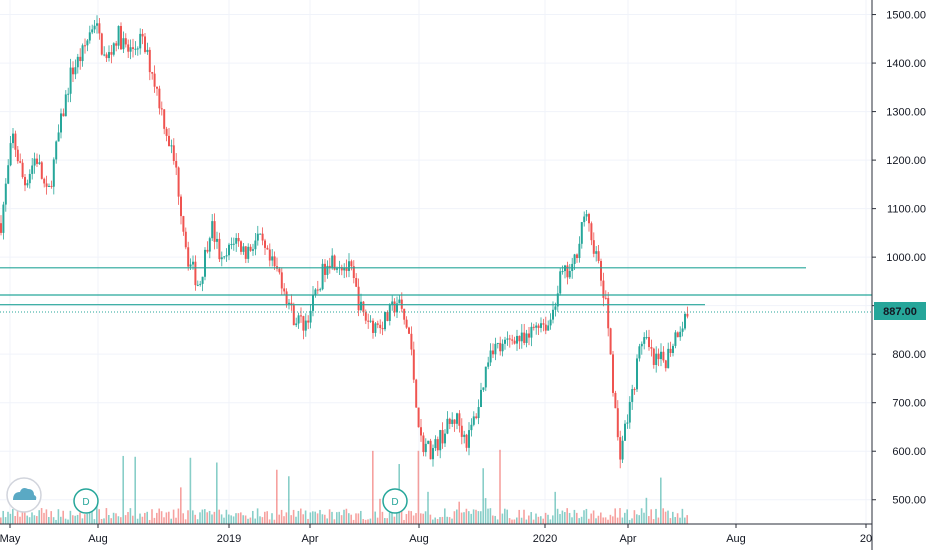 The height and width of the screenshot is (550, 932). What do you see at coordinates (736, 539) in the screenshot?
I see `time-tick-label: Aug` at bounding box center [736, 539].